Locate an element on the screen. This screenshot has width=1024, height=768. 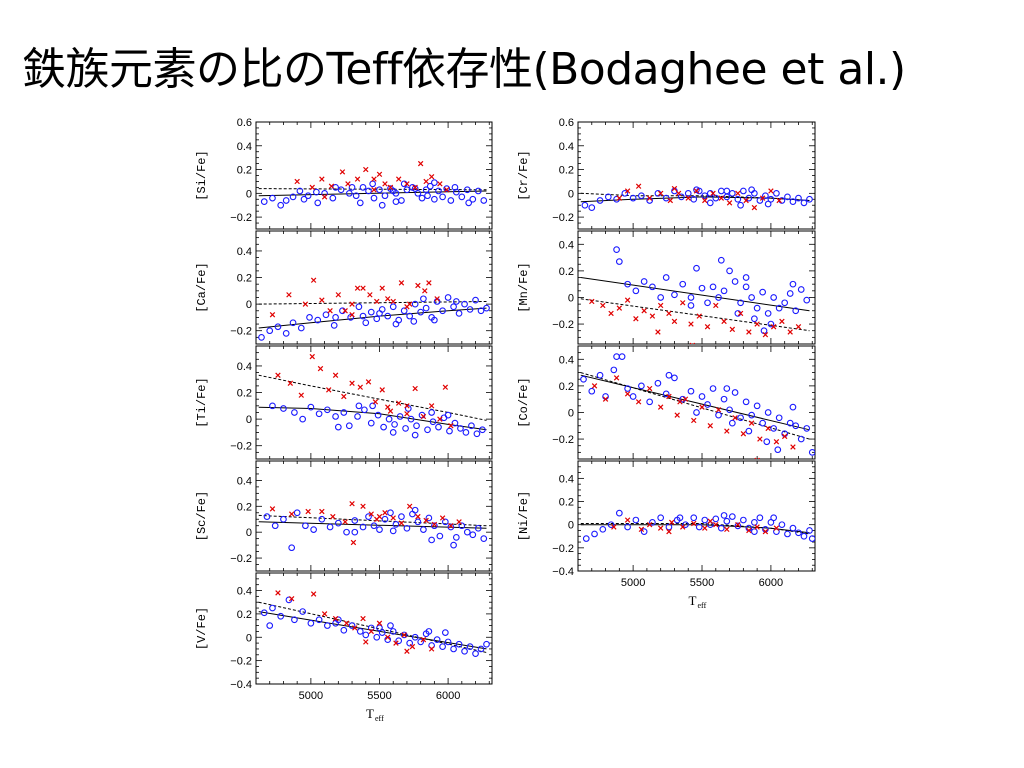
x-axis-label-subscript: eff is located at coordinates (702, 605).